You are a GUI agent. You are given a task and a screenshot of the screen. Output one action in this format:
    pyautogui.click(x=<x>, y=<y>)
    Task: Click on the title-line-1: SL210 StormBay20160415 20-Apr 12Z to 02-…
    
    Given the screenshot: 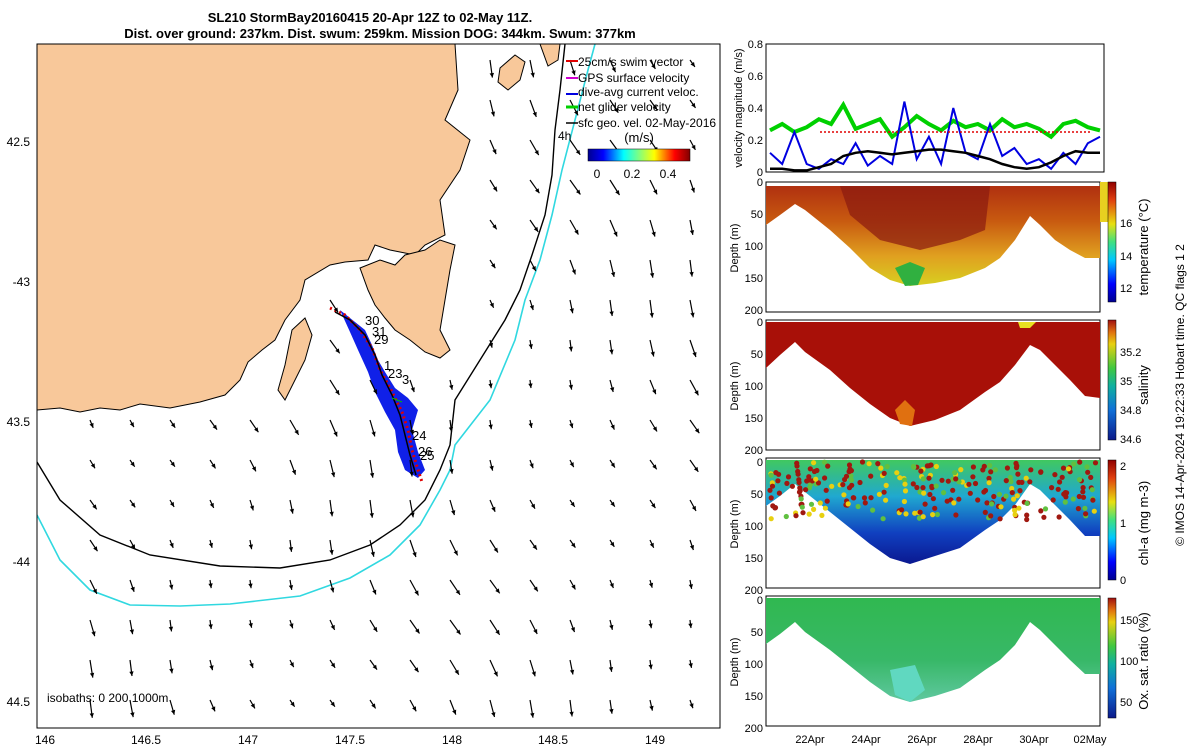 What is the action you would take?
    pyautogui.click(x=370, y=17)
    